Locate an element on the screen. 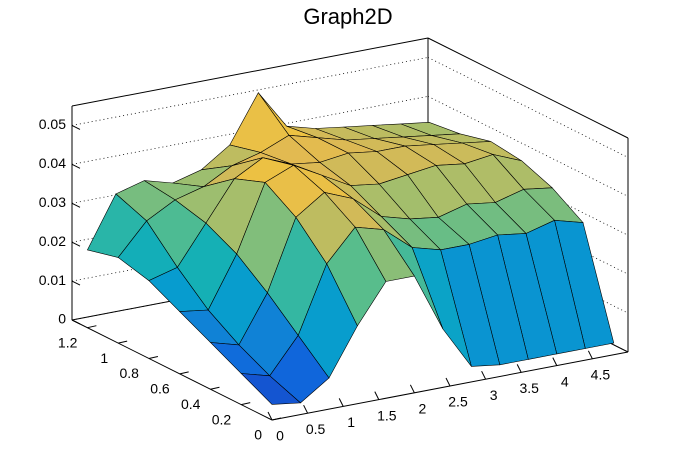 The width and height of the screenshot is (696, 472). x-tick-label: 2.5 is located at coordinates (458, 402).